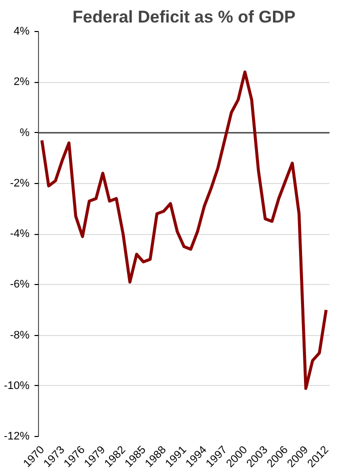  What do you see at coordinates (25, 132) in the screenshot?
I see `y-tick-label: %` at bounding box center [25, 132].